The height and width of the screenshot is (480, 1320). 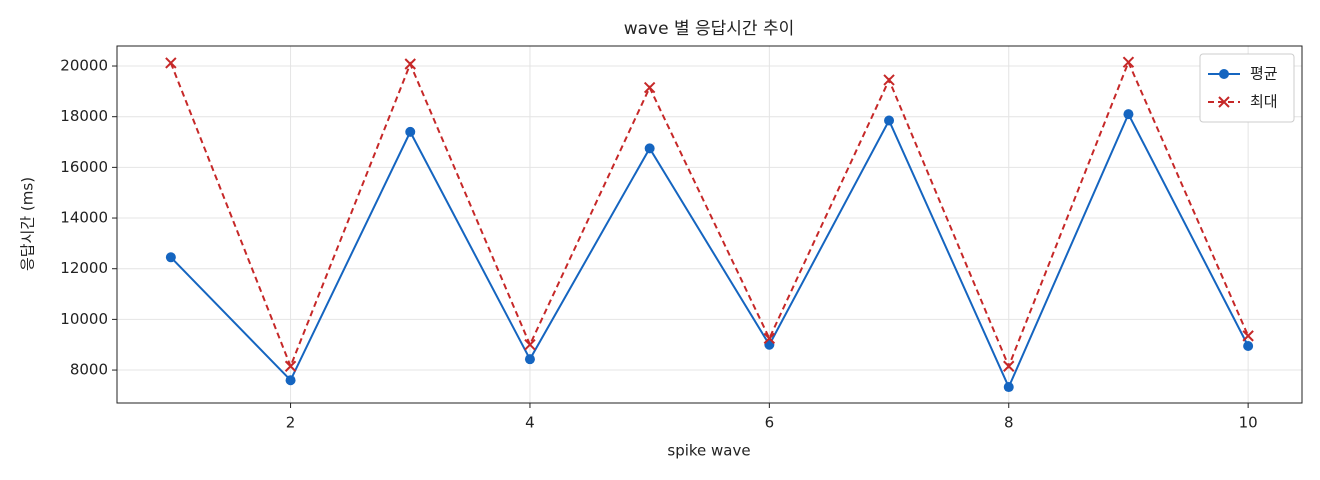 I want to click on legend-label: 최대, so click(x=1264, y=102).